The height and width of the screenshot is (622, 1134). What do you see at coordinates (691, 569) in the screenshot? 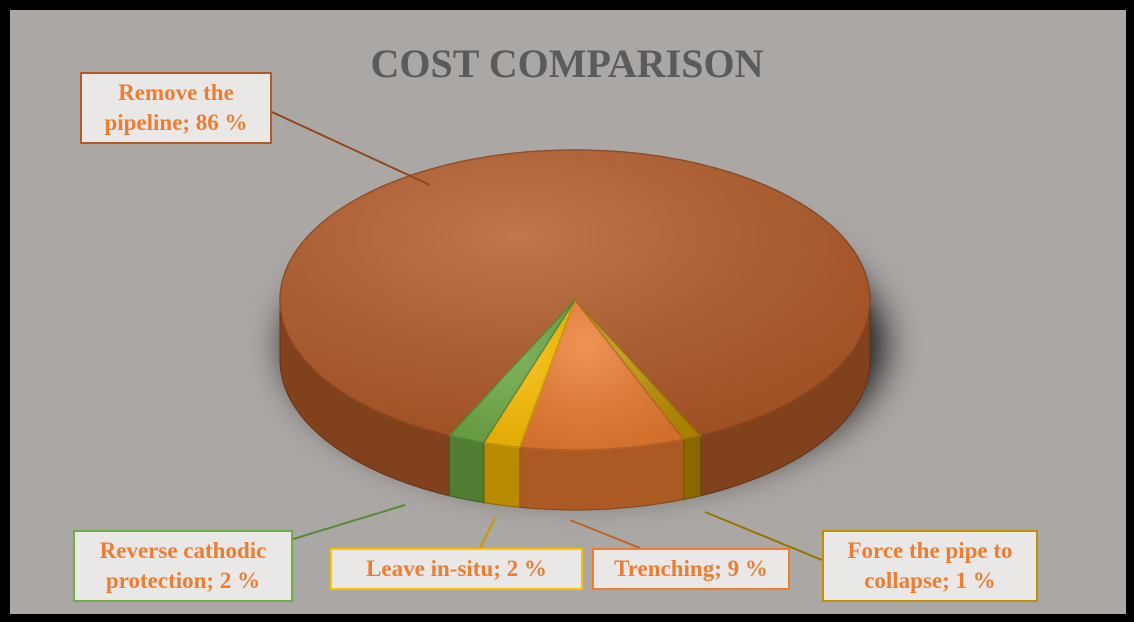
I see `data-label: Trenching; 9 %` at bounding box center [691, 569].